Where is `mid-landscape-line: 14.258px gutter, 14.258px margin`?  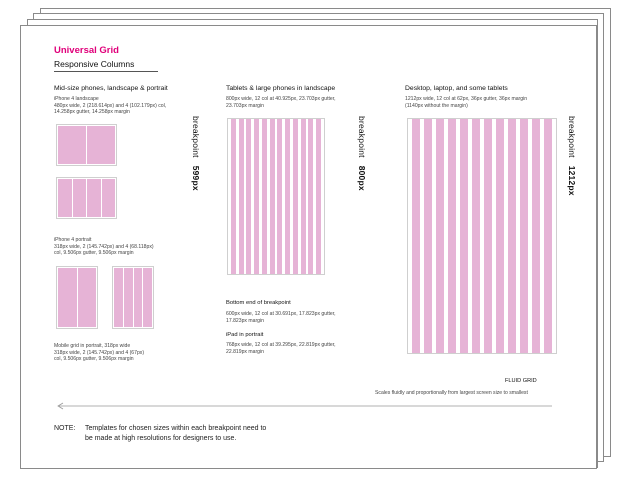 mid-landscape-line: 14.258px gutter, 14.258px margin is located at coordinates (92, 112).